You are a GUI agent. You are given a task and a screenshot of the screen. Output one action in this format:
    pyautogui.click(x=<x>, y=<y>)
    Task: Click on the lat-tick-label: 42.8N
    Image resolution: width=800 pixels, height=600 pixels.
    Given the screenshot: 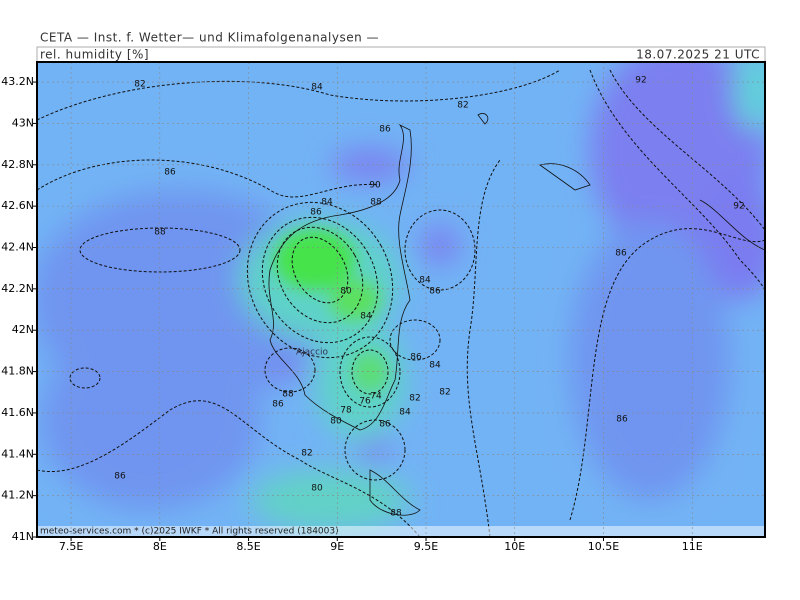 What is the action you would take?
    pyautogui.click(x=17, y=164)
    